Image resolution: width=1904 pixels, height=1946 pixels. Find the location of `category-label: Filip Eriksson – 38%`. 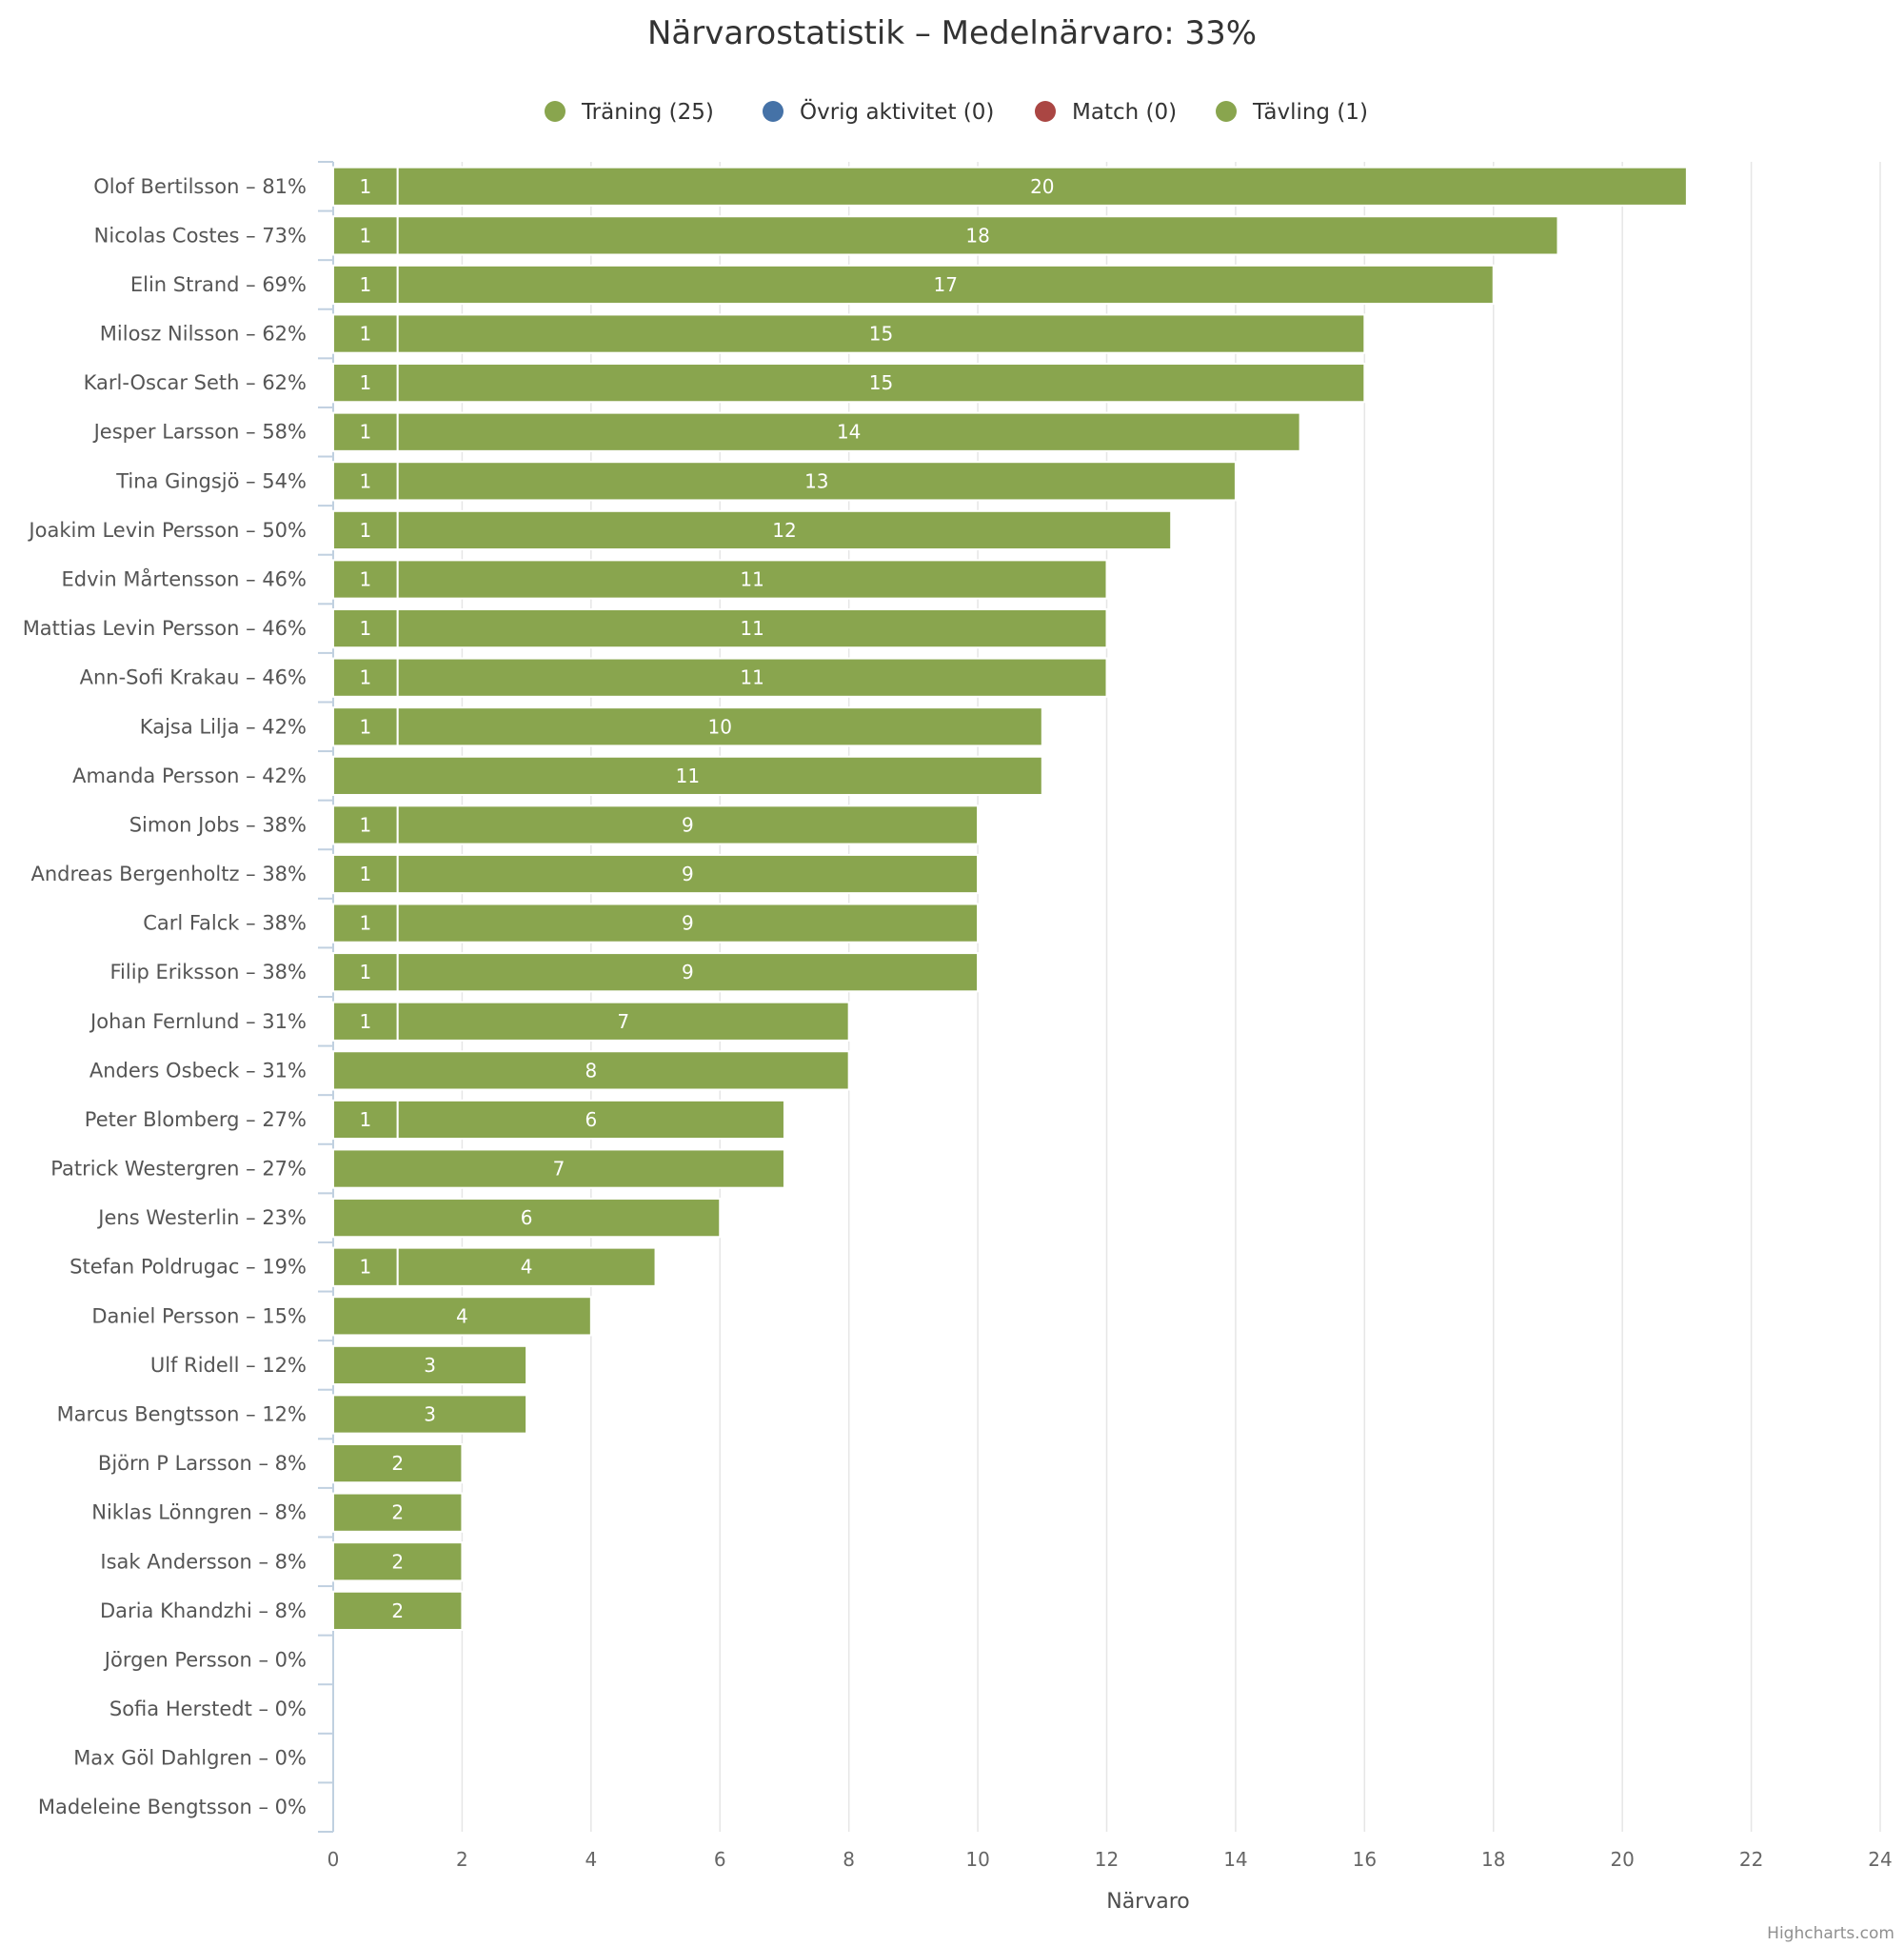

category-label: Filip Eriksson – 38% is located at coordinates (208, 972).